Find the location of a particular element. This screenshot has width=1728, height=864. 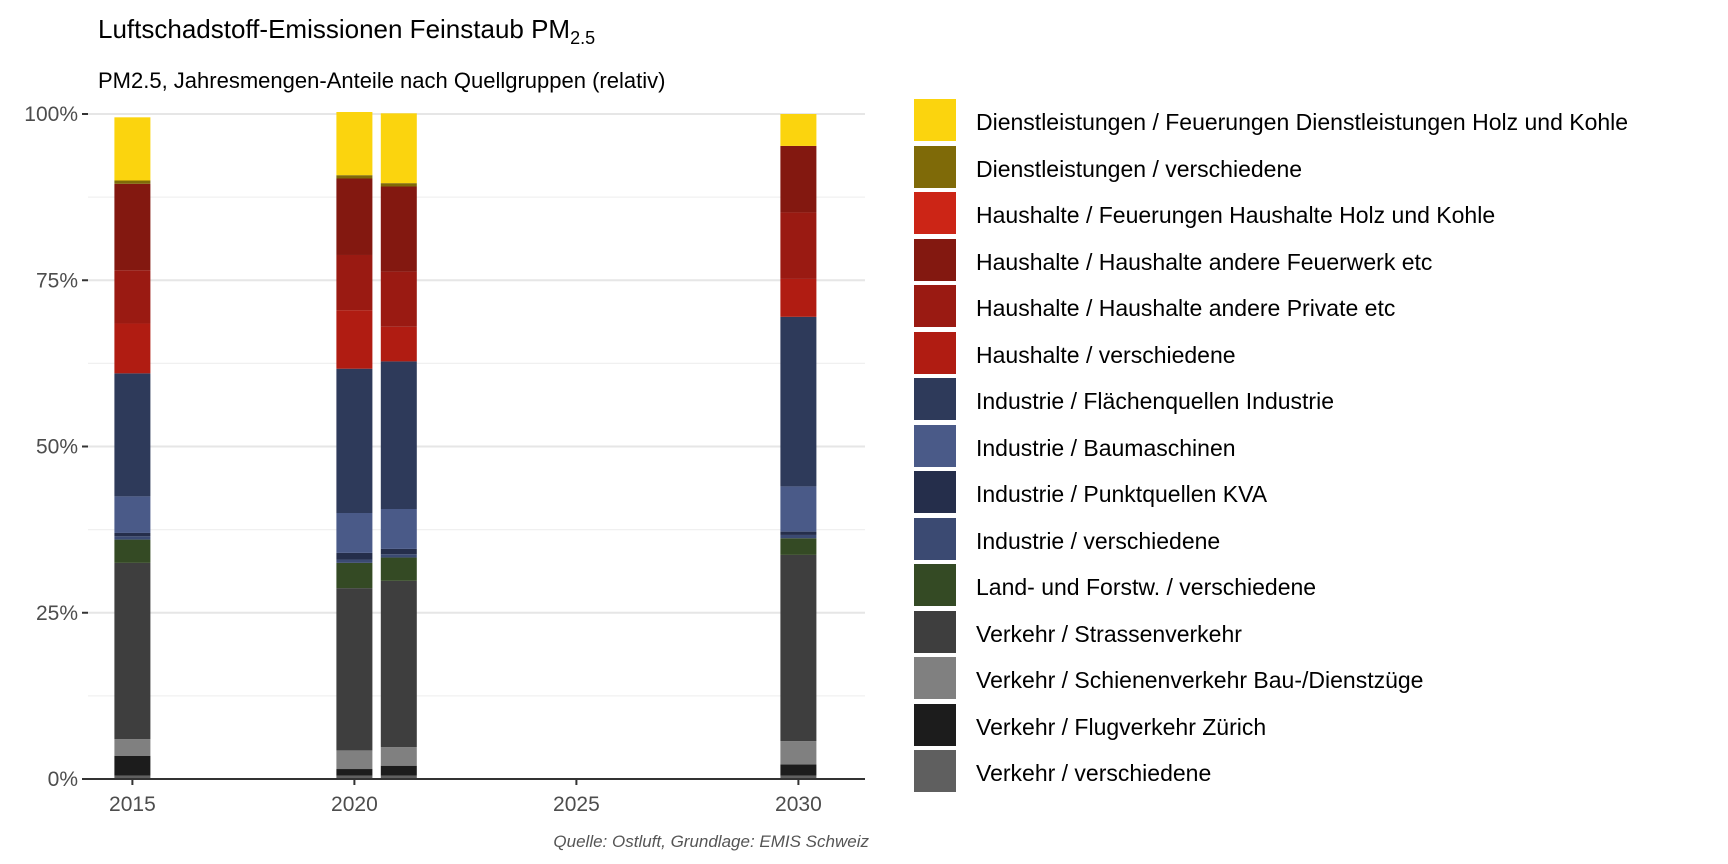

legend-item: Haushalte / Haushalte andere Private etc is located at coordinates (1314, 308).